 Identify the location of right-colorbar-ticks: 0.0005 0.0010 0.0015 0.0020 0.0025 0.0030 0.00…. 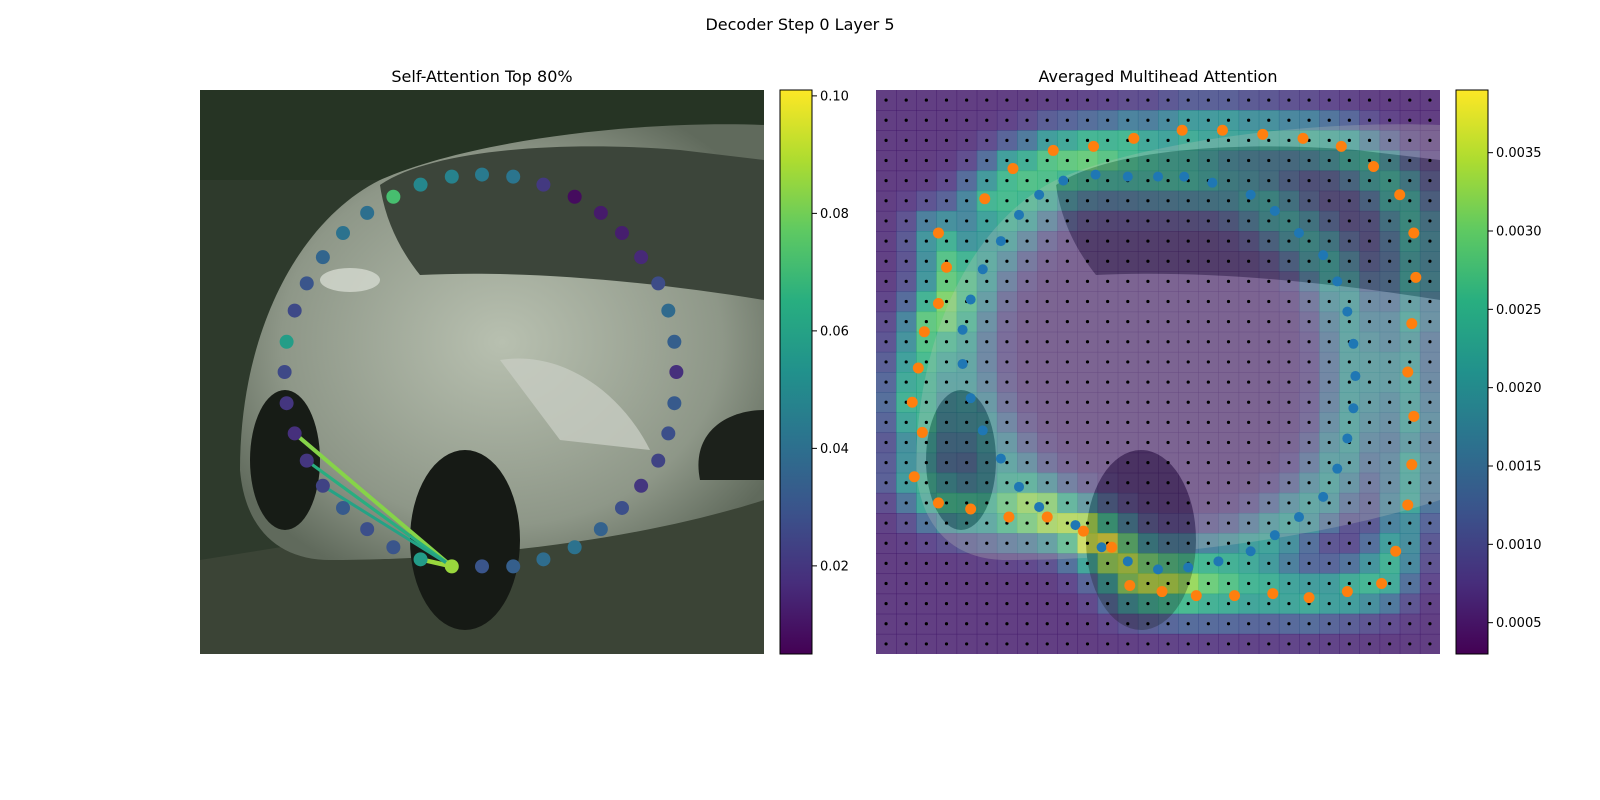
(1515, 388).